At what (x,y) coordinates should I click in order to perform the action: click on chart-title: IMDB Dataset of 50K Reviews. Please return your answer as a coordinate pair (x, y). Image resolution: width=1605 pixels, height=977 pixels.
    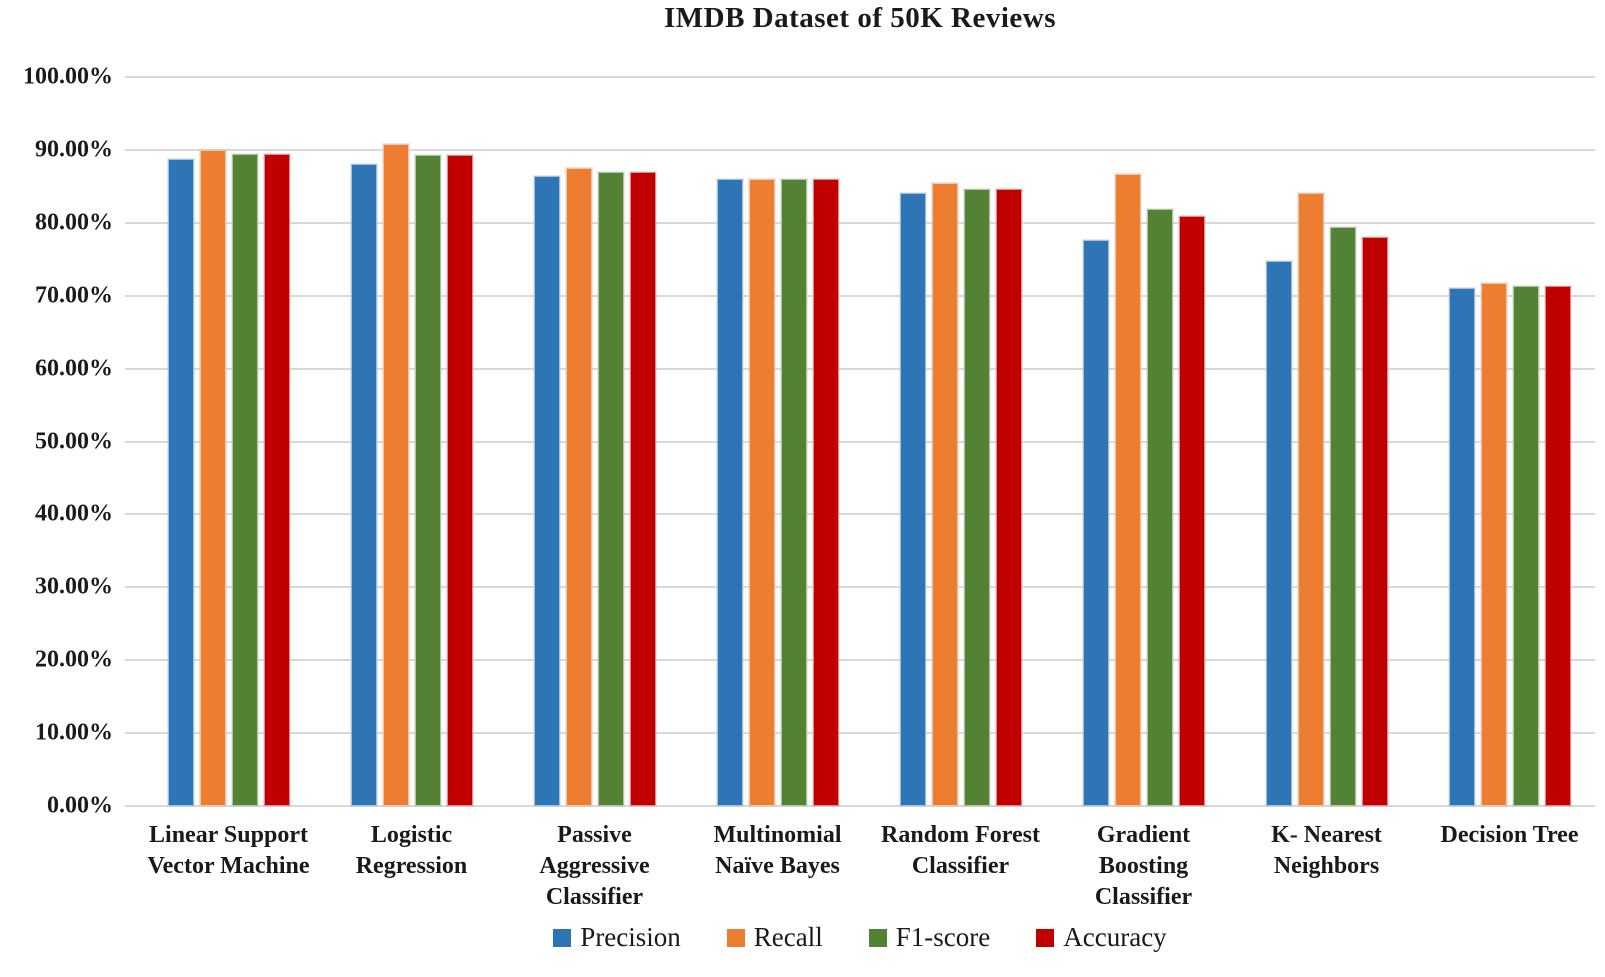
    Looking at the image, I should click on (860, 18).